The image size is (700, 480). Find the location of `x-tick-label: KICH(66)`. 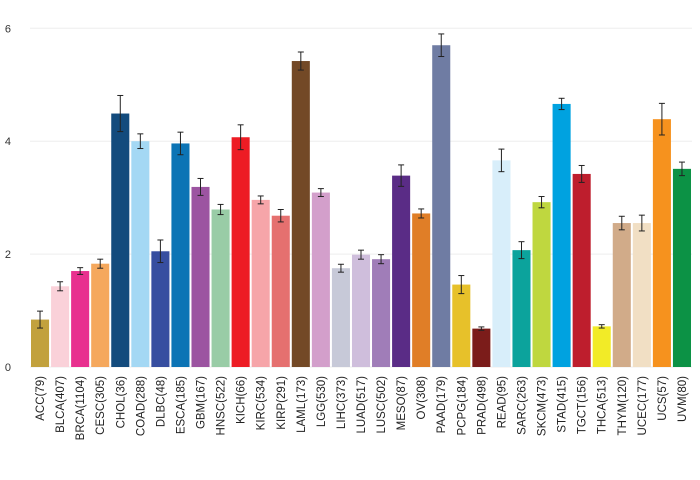

x-tick-label: KICH(66) is located at coordinates (242, 400).